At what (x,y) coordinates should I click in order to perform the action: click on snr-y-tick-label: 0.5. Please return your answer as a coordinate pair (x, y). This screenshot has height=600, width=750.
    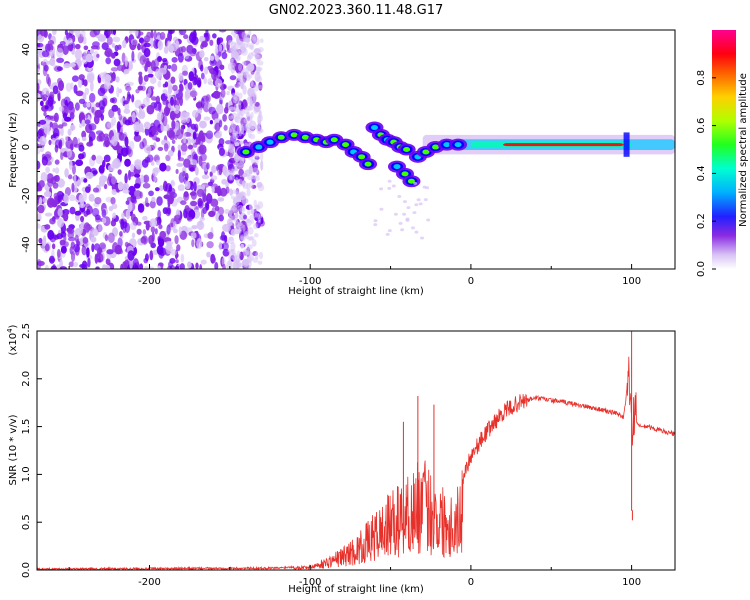
    Looking at the image, I should click on (26, 522).